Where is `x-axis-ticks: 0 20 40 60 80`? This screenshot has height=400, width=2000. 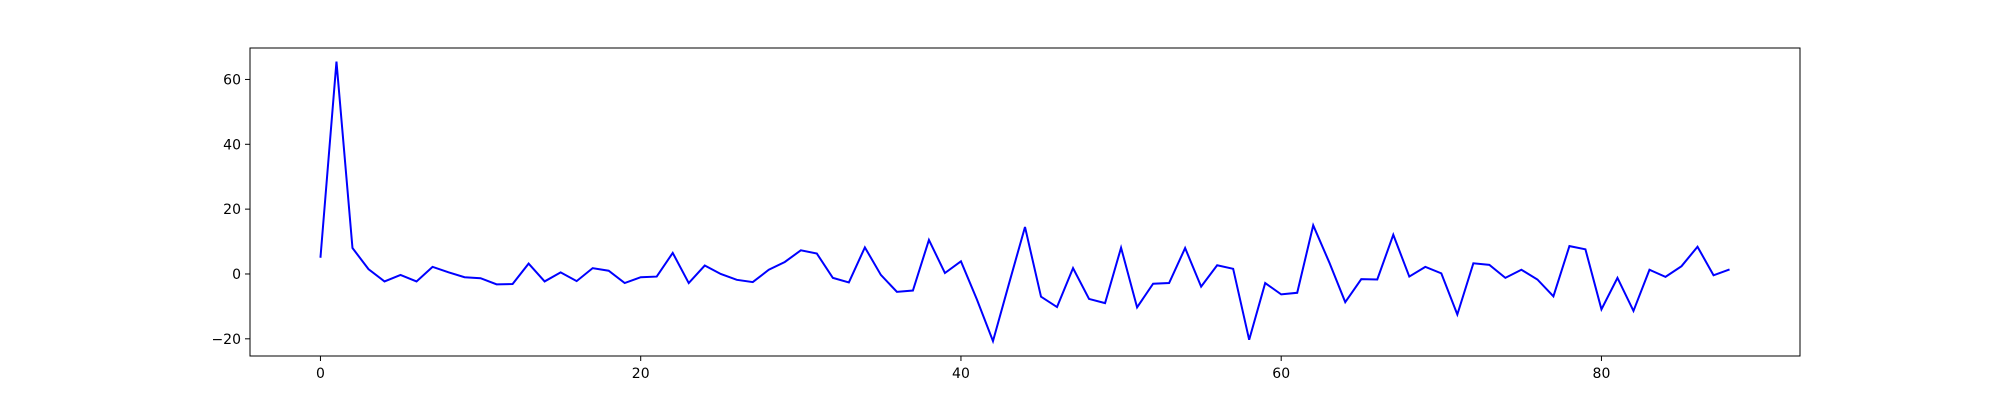
x-axis-ticks: 0 20 40 60 80 is located at coordinates (963, 369).